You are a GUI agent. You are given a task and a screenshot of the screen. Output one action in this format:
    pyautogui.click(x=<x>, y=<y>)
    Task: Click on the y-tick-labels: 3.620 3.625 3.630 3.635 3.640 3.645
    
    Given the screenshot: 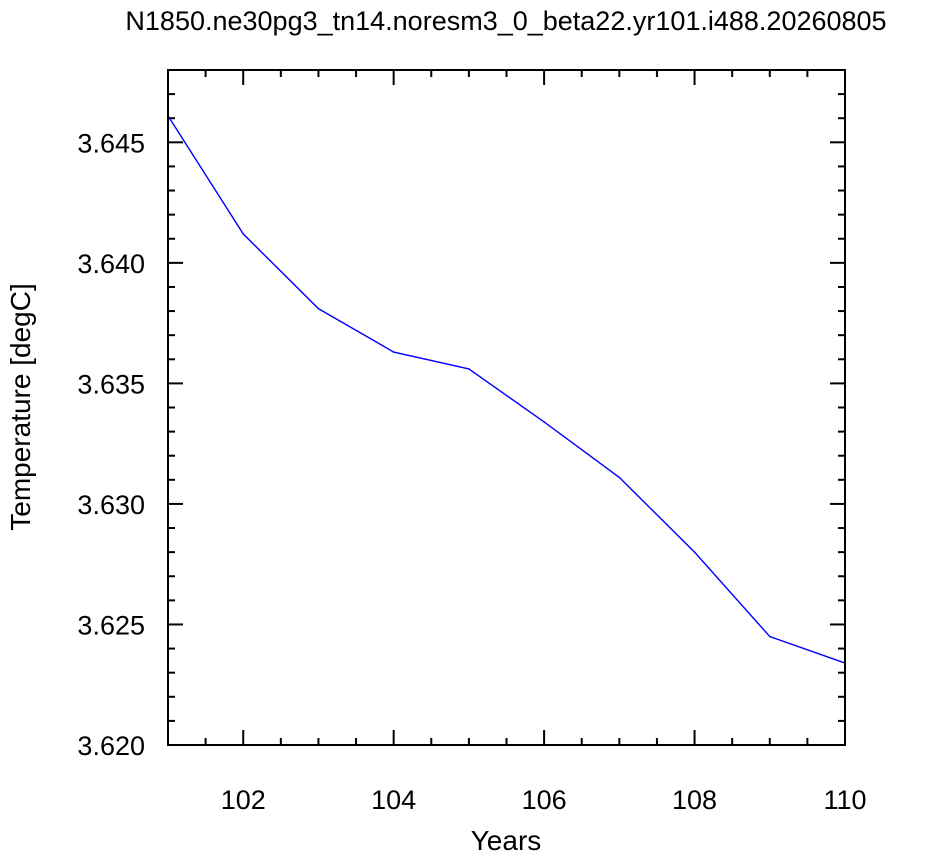 What is the action you would take?
    pyautogui.click(x=111, y=444)
    